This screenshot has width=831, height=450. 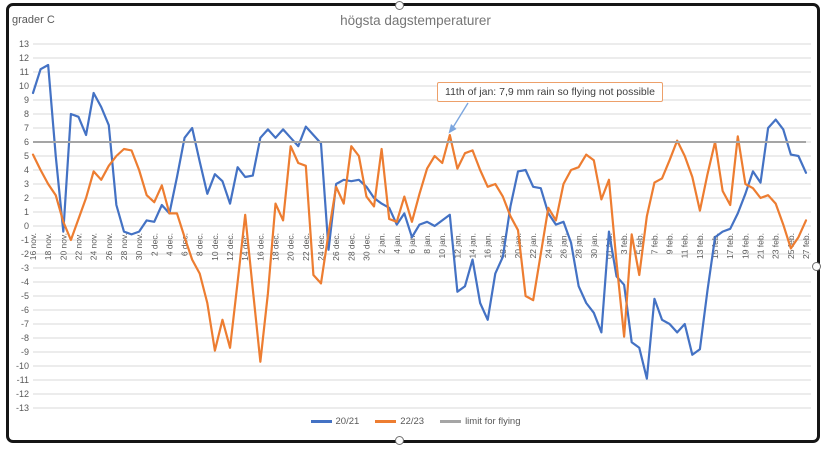 What do you see at coordinates (109, 246) in the screenshot?
I see `x-tick-label: 26 nov.` at bounding box center [109, 246].